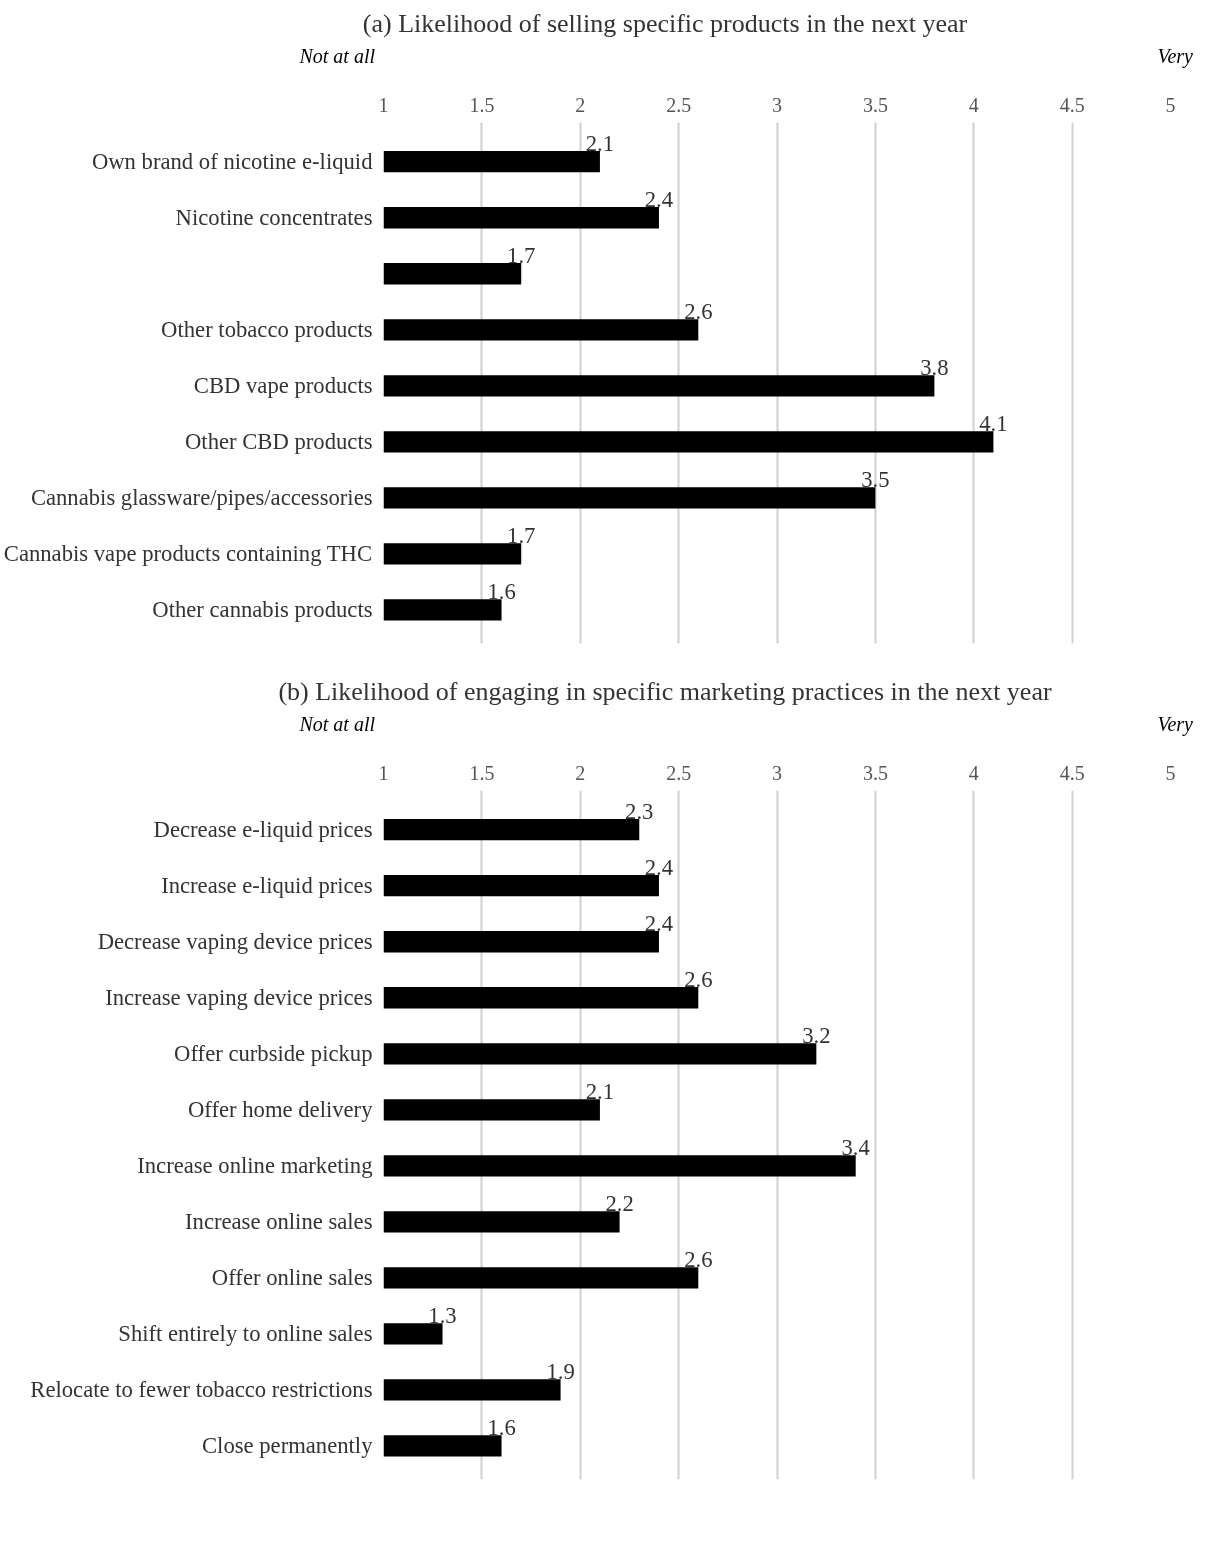 This screenshot has height=1555, width=1210. I want to click on data-label: 3.4, so click(855, 1147).